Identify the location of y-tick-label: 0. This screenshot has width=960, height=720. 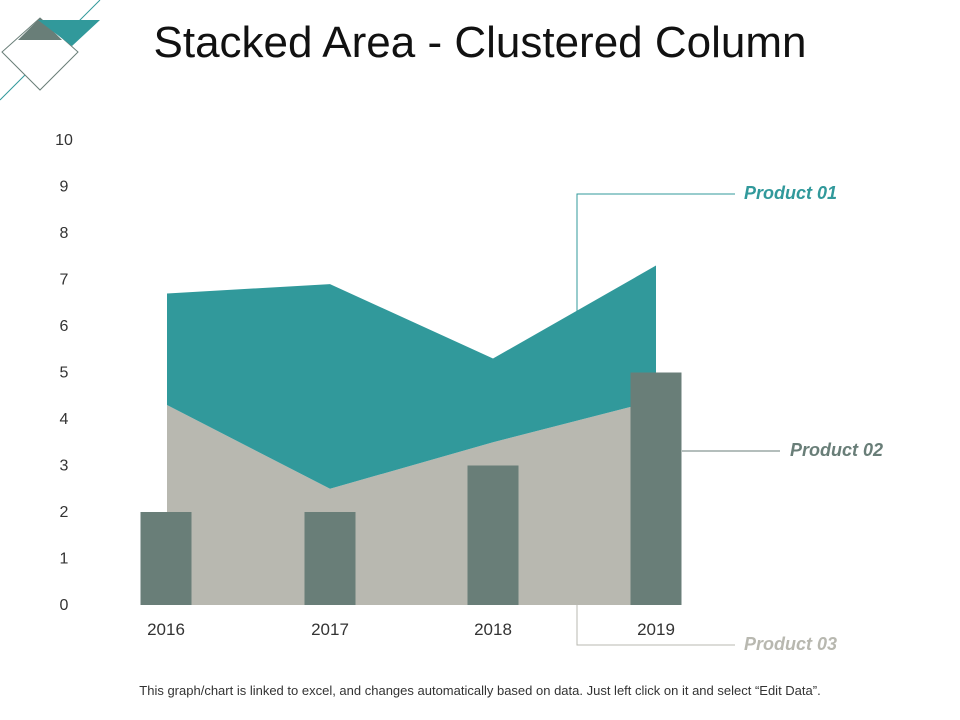
(64, 605).